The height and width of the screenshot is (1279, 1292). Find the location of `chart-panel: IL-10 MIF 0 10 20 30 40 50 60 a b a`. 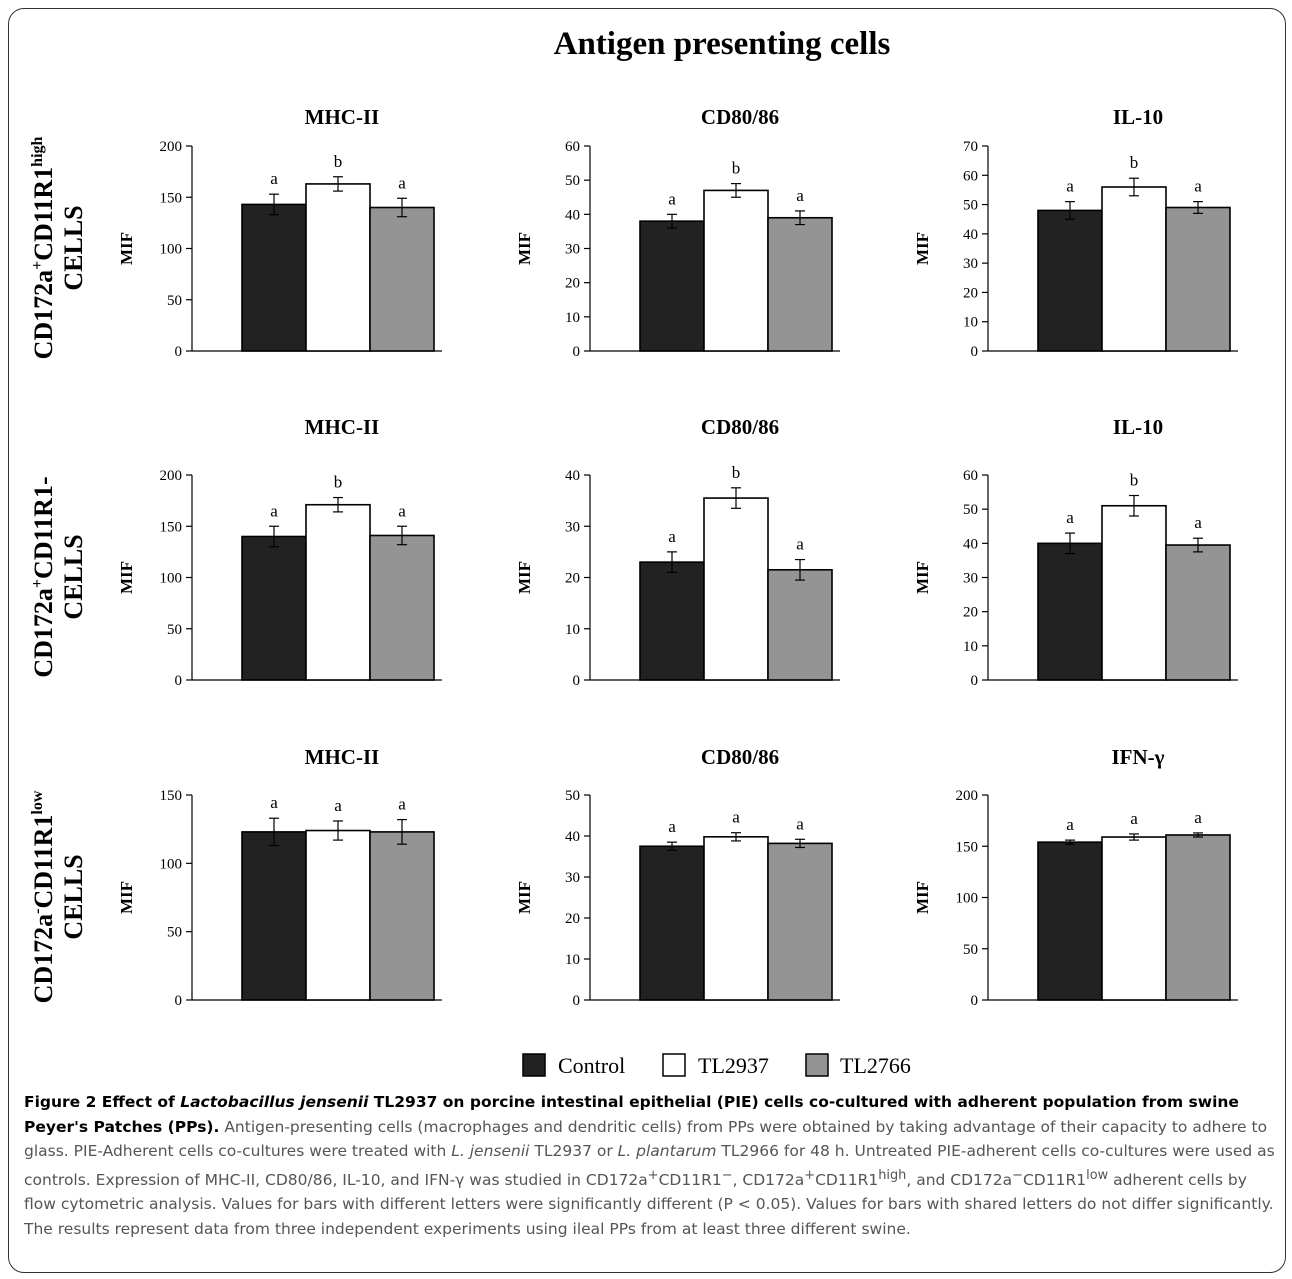

chart-panel: IL-10 MIF 0 10 20 30 40 50 60 a b a is located at coordinates (1075, 552).